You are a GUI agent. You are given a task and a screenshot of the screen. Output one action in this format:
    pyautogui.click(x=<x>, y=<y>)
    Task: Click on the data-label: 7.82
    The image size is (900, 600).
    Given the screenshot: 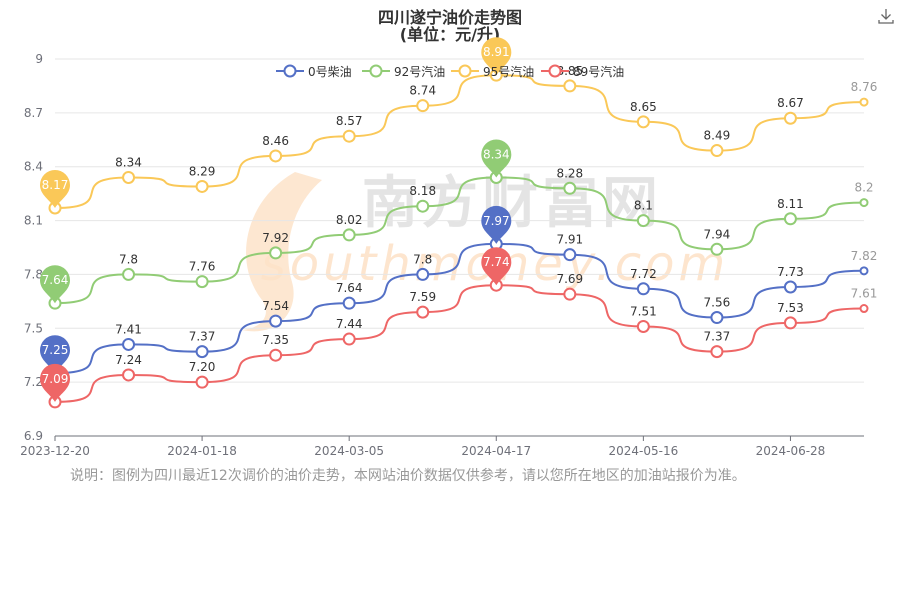 What is the action you would take?
    pyautogui.click(x=864, y=256)
    